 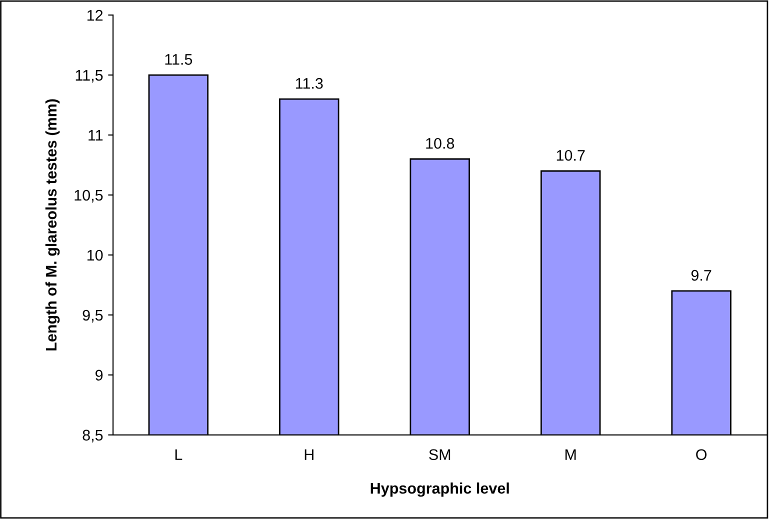 I want to click on x-tick-label: SM, so click(x=439, y=454).